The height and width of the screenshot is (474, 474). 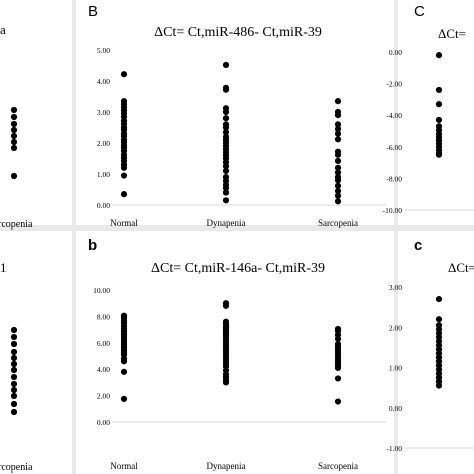 What do you see at coordinates (395, 368) in the screenshot?
I see `y-tick-label-c: 1.00` at bounding box center [395, 368].